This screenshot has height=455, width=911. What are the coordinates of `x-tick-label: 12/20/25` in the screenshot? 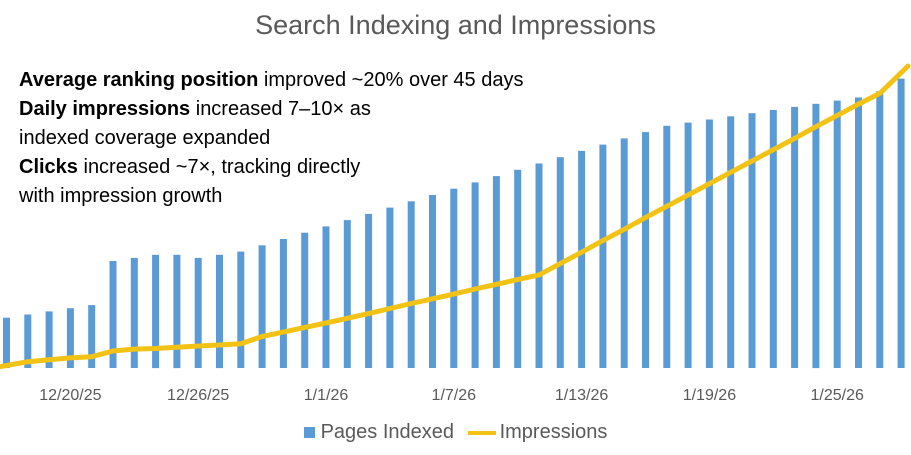 It's located at (70, 395).